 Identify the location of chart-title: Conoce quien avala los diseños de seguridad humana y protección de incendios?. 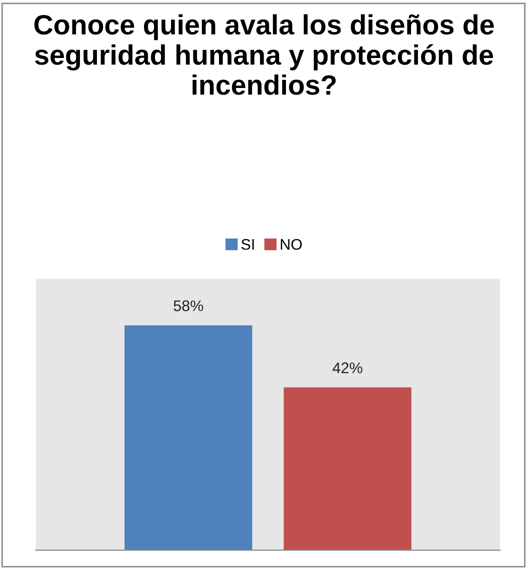
(264, 54).